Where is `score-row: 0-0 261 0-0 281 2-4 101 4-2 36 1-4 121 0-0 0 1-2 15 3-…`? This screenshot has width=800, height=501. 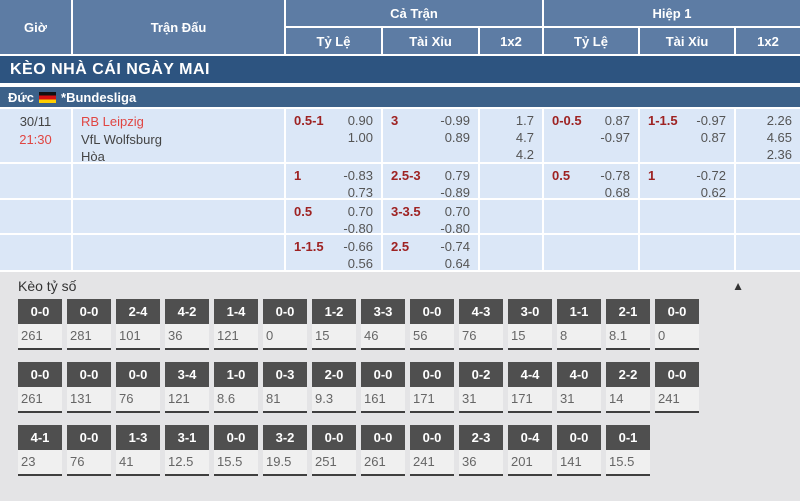 score-row: 0-0 261 0-0 281 2-4 101 4-2 36 1-4 121 0-0 0 1-2 15 3-… is located at coordinates (400, 324).